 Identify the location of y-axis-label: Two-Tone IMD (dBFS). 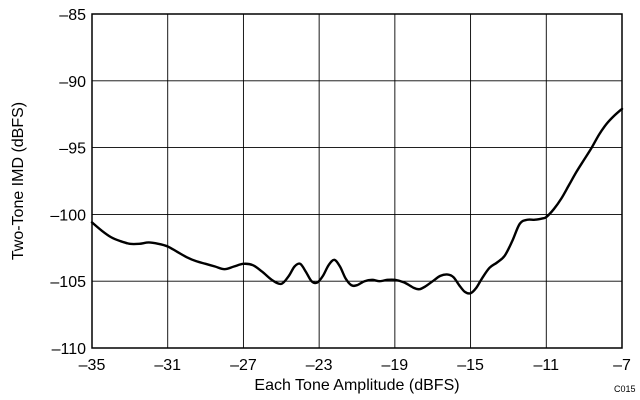
(18, 181).